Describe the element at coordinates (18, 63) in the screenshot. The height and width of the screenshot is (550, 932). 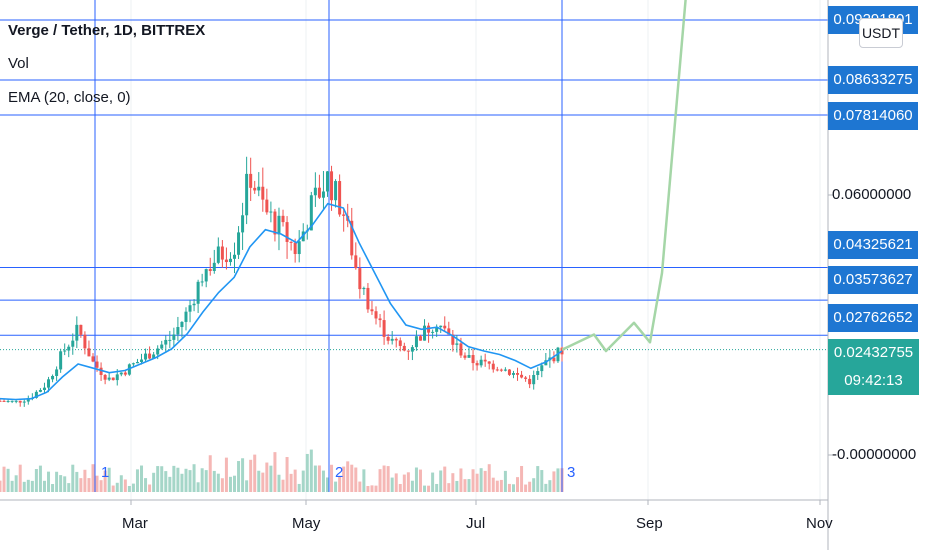
I see `legend-volume: Vol` at that location.